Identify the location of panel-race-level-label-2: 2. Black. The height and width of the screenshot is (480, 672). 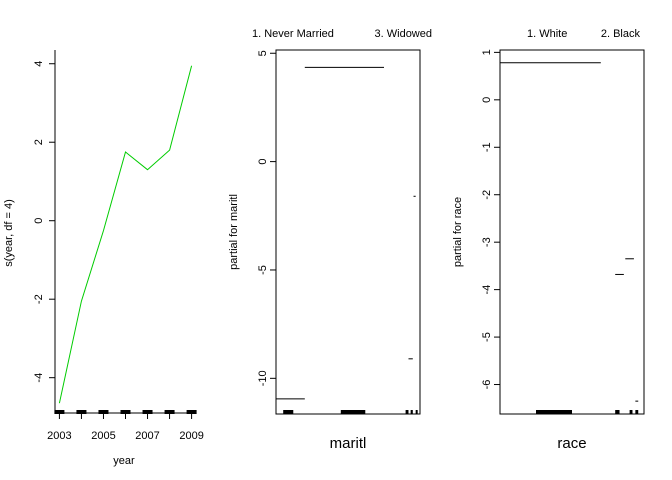
(621, 34).